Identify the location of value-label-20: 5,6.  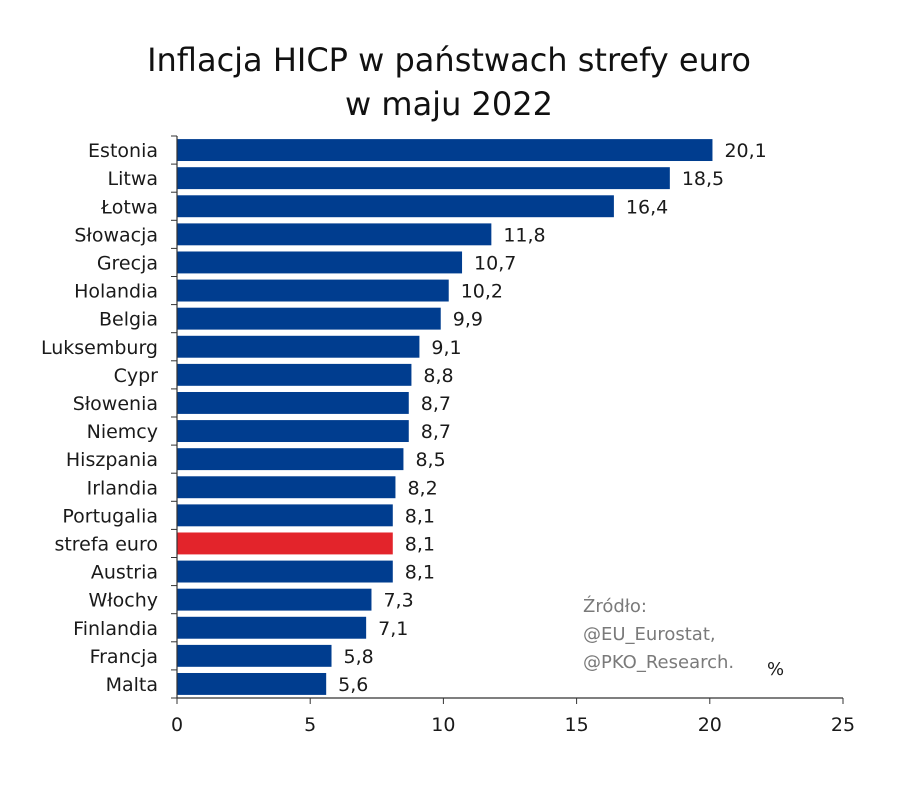
(353, 685).